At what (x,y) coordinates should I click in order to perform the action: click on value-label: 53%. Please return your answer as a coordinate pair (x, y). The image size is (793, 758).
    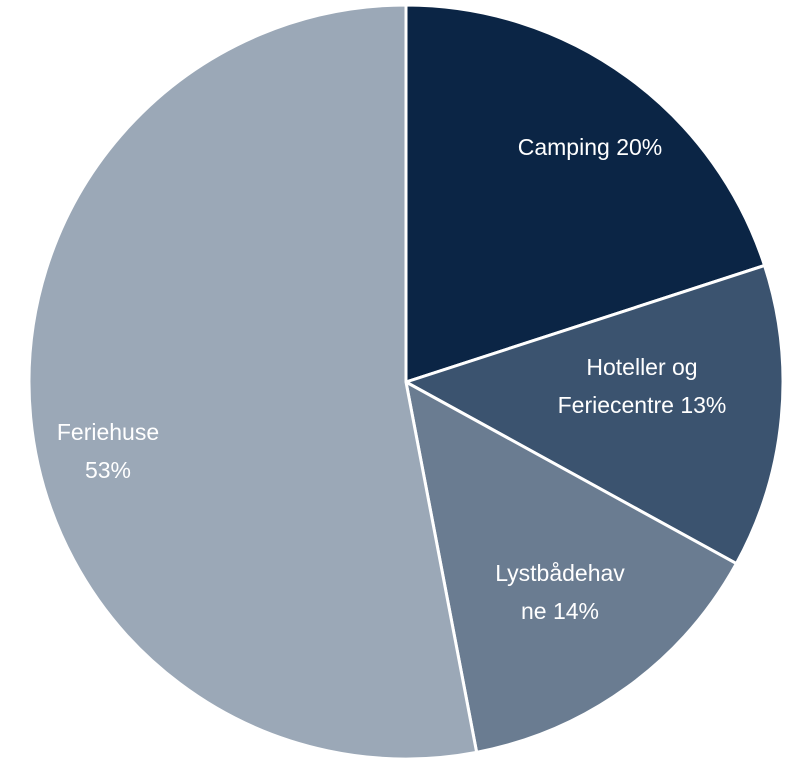
    Looking at the image, I should click on (108, 470).